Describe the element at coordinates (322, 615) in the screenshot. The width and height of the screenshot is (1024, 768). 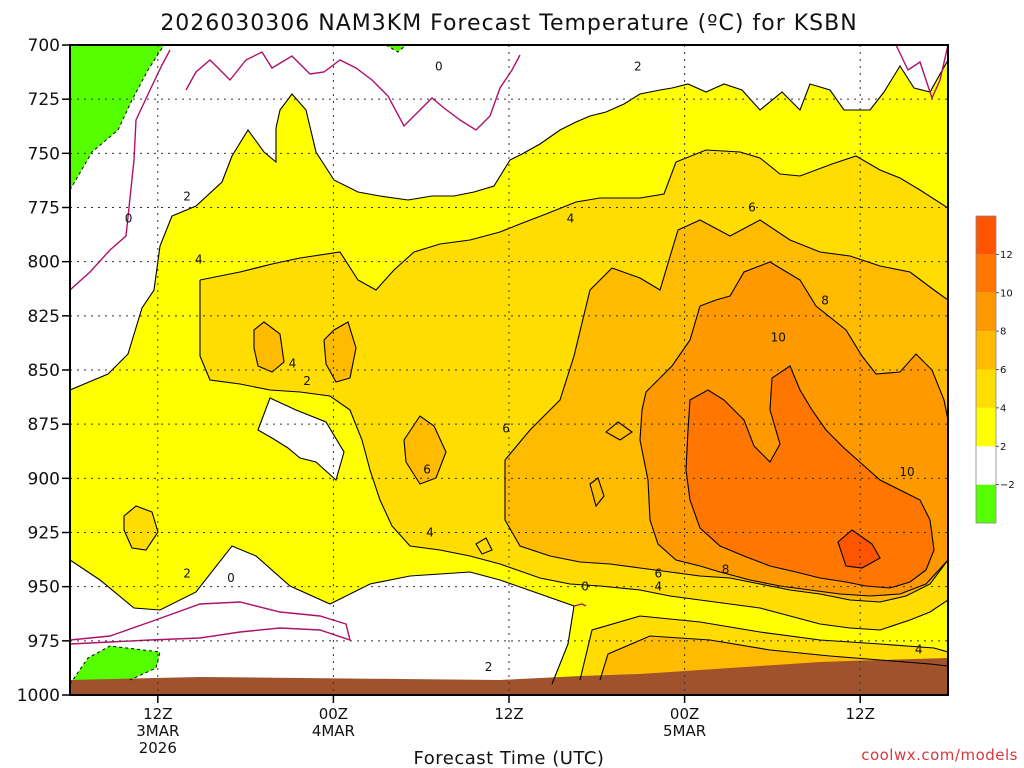
I see `fill-minus2-to-2-lower` at that location.